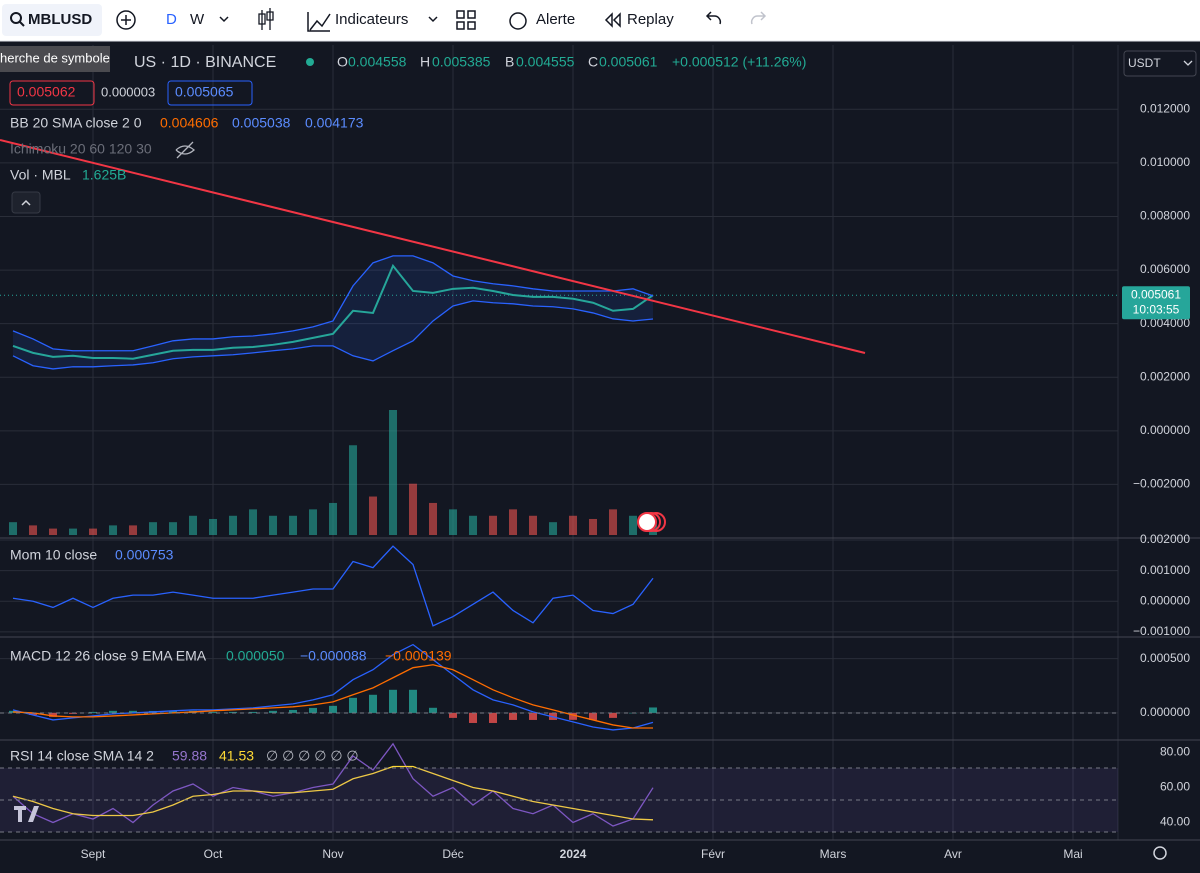 The image size is (1200, 873). Describe the element at coordinates (1165, 323) in the screenshot. I see `y-tick-label: 0.004000` at that location.